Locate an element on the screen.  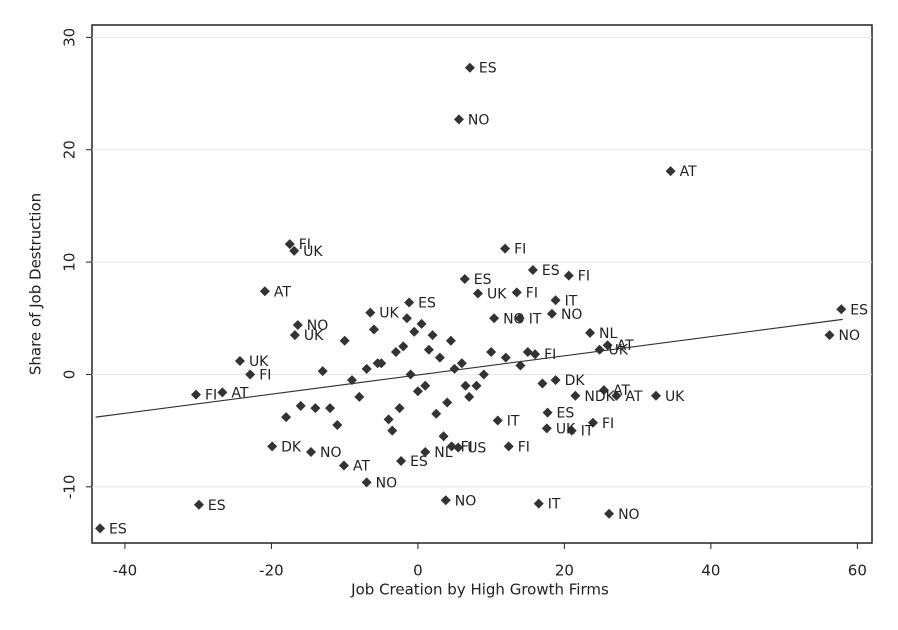
point-label: AT is located at coordinates (625, 346).